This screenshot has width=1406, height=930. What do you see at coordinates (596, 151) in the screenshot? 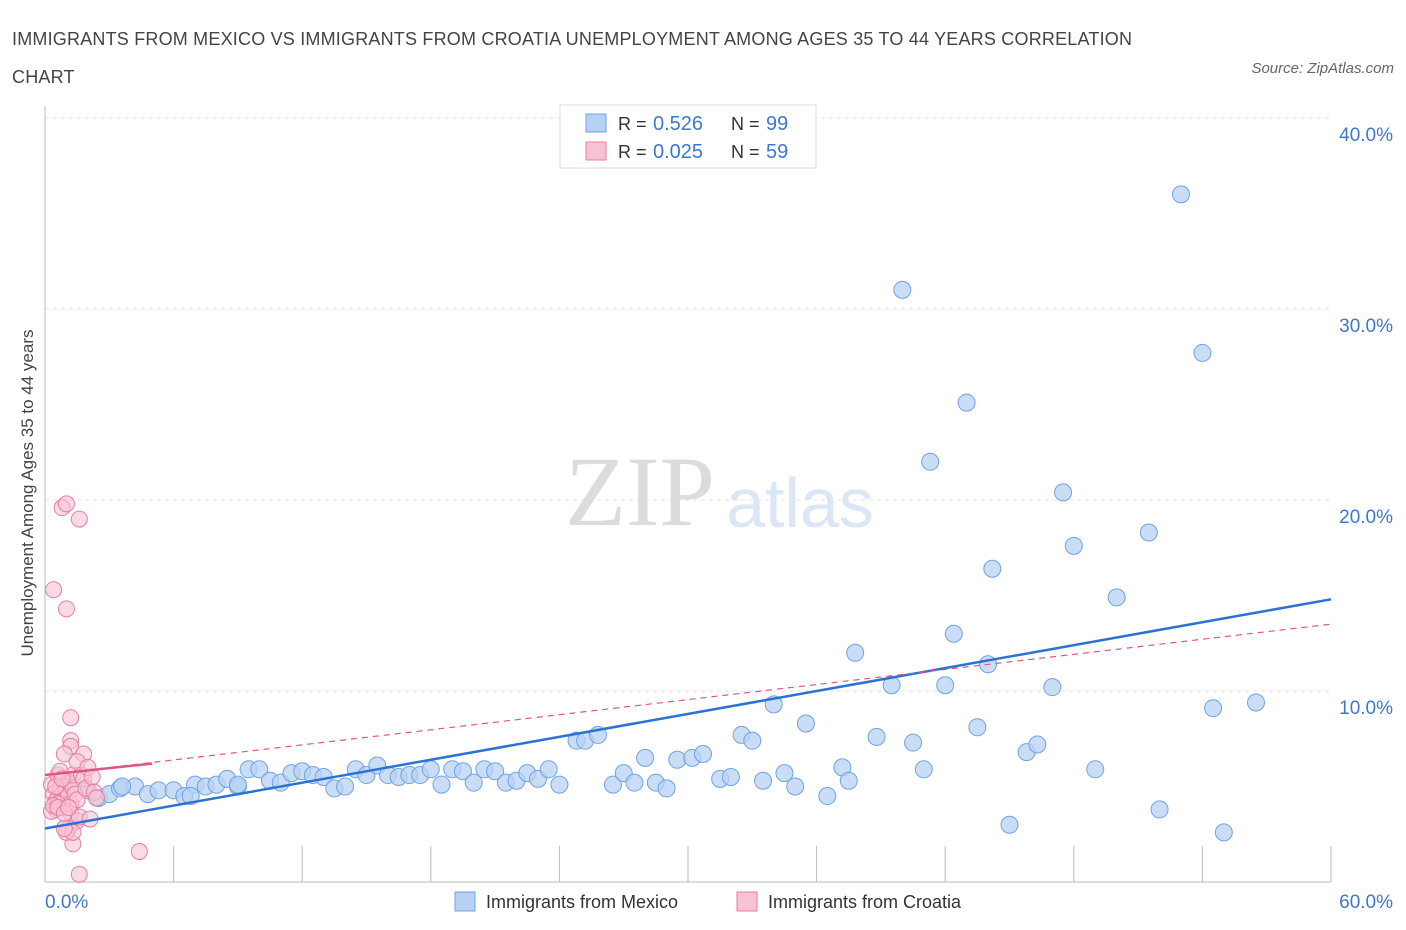
I see `legend-croatia-swatch` at bounding box center [596, 151].